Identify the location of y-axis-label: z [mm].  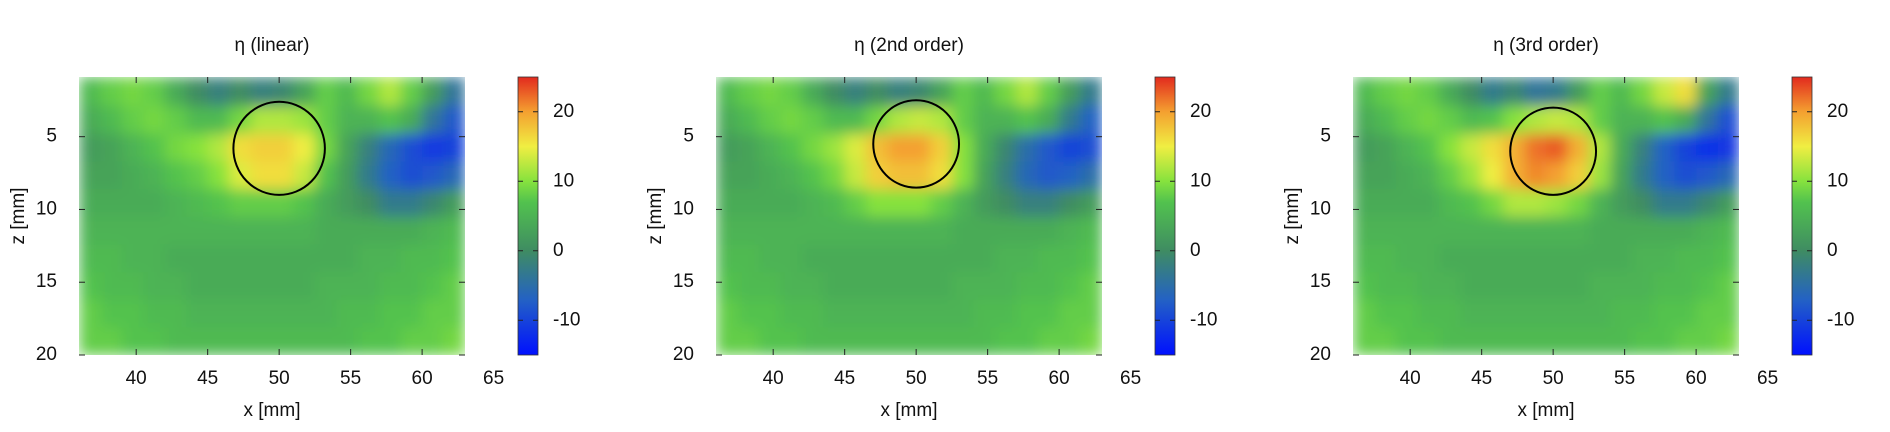
(655, 216).